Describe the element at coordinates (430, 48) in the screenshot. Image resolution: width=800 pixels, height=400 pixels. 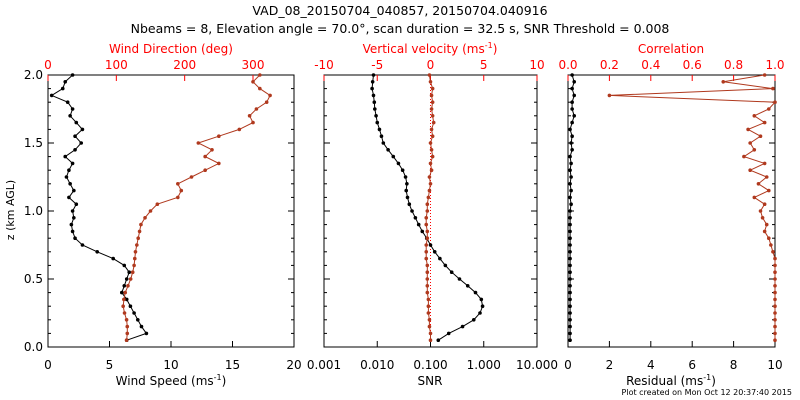
I see `top-axis-label-vertical-velocity: Vertical velocity (ms-1)` at that location.